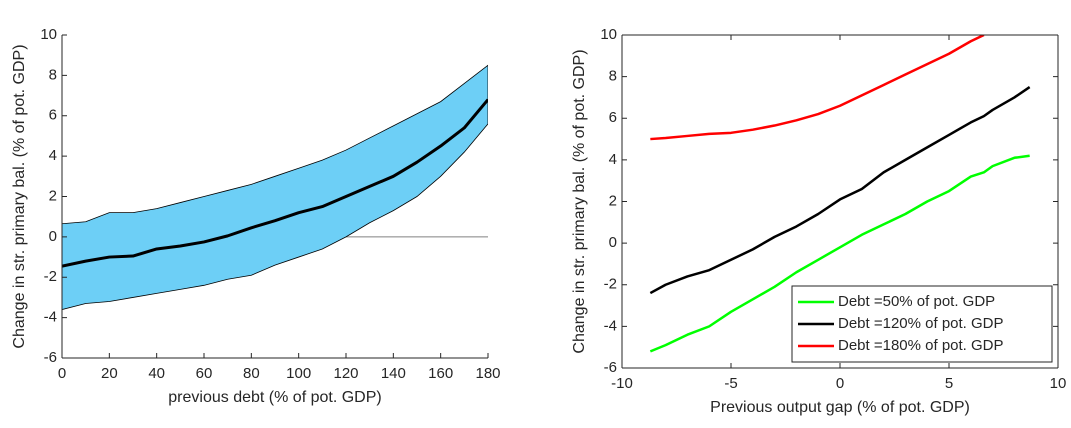 This screenshot has height=428, width=1071. I want to click on x-tick-label: 60, so click(204, 373).